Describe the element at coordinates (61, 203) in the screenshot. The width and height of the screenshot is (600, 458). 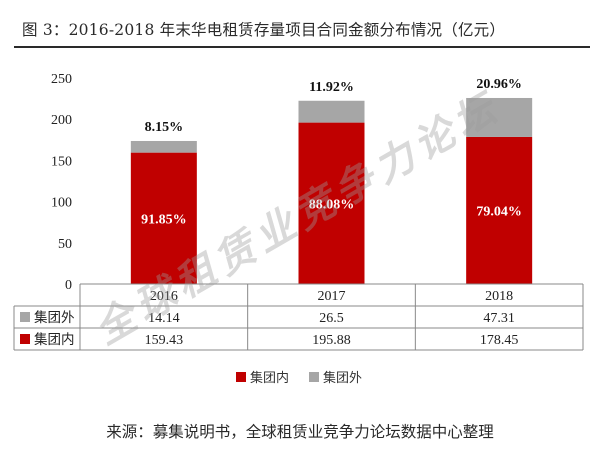
I see `y-tick-label: 100` at that location.